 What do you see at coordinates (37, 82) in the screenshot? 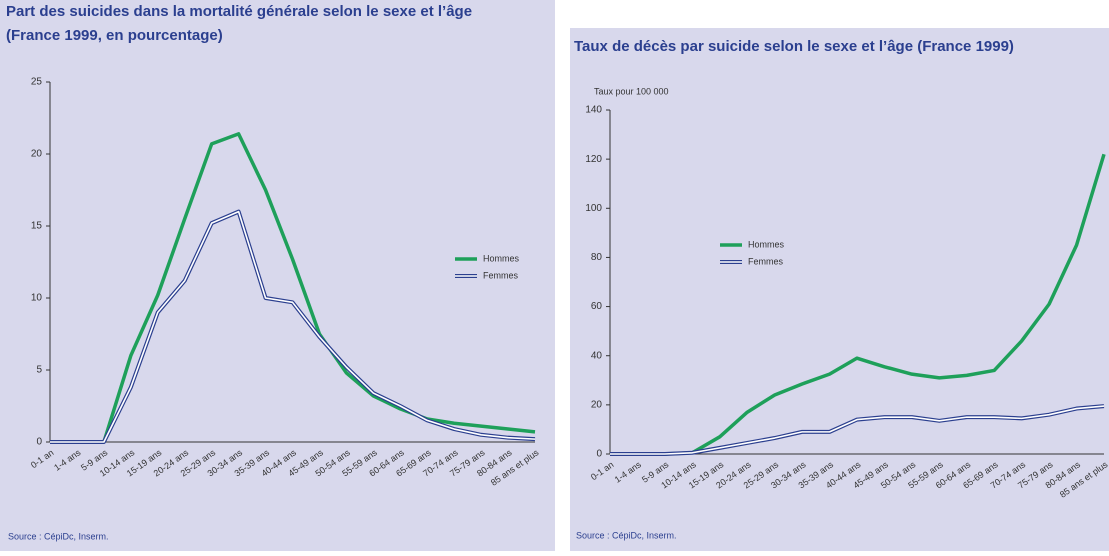
I see `y-tick-label: 25` at bounding box center [37, 82].